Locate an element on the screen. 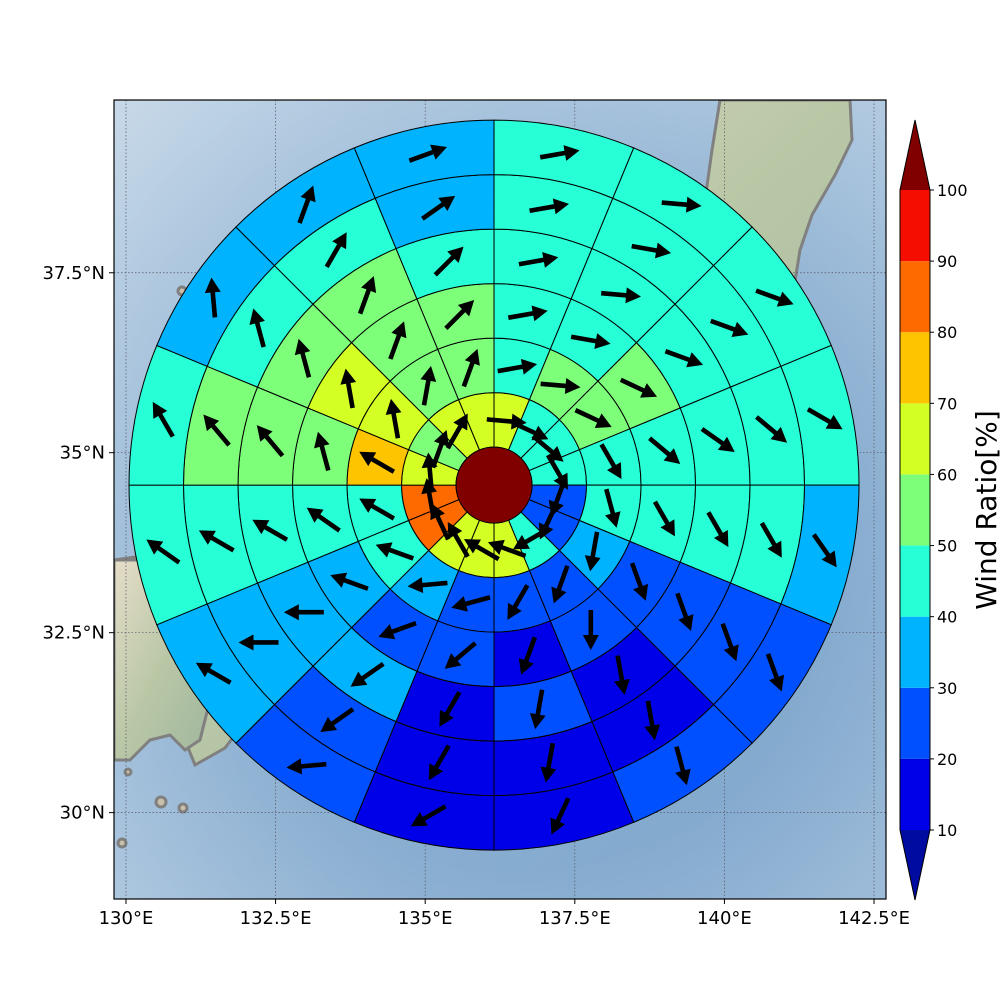 This screenshot has height=1000, width=1000. colorbar-swatches is located at coordinates (915, 510).